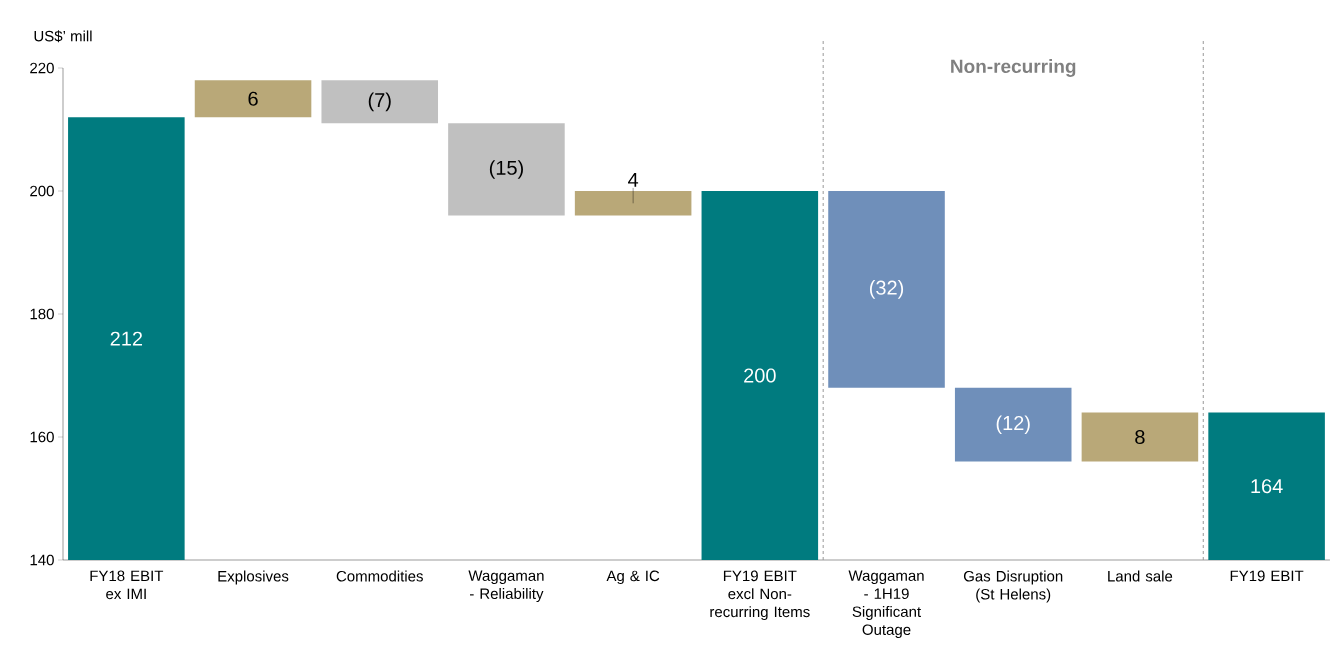 This screenshot has height=667, width=1330. I want to click on x-tick-label: Land sale, so click(1140, 576).